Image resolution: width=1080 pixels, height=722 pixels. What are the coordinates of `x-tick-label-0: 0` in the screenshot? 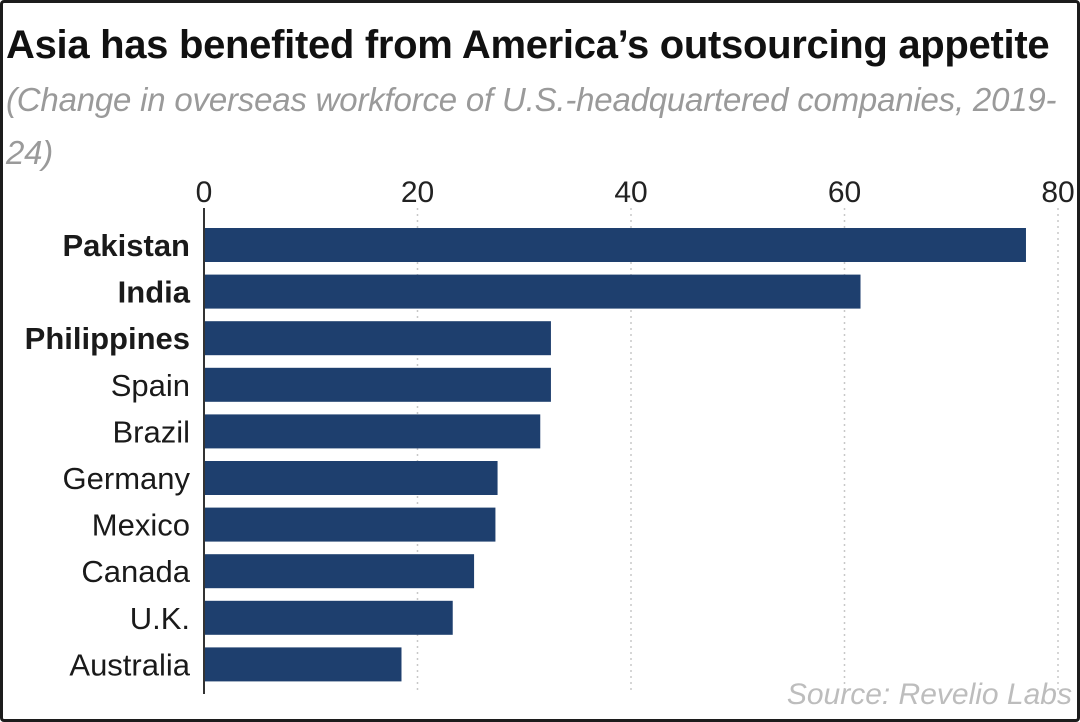 It's located at (204, 192).